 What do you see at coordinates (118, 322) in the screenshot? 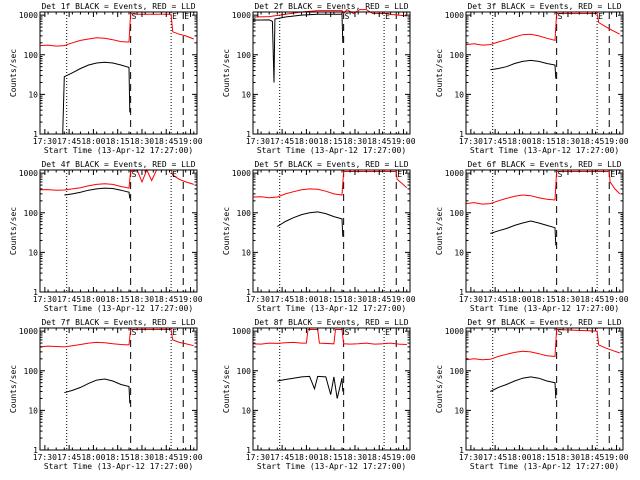
I see `panel-title: Det 7f BLACK = Events, RED = LLD` at bounding box center [118, 322].